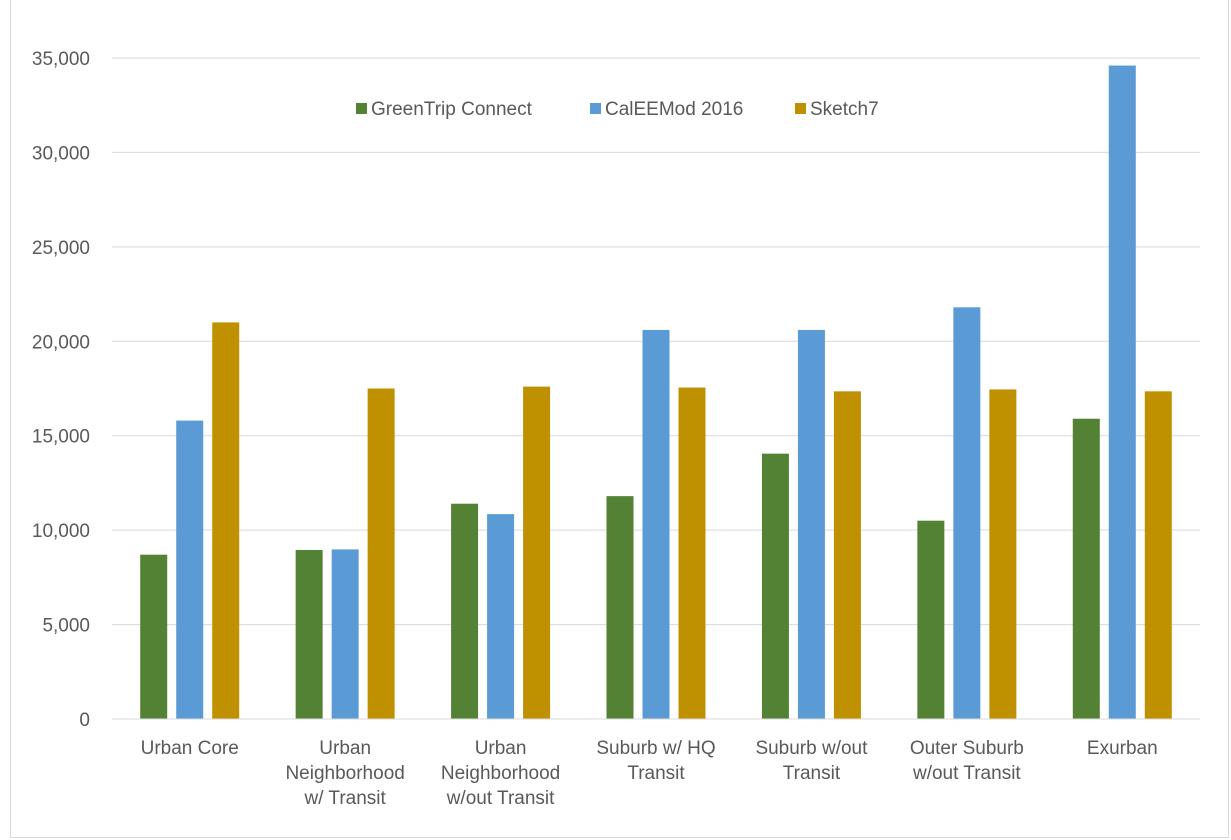  I want to click on y-tick-label: 35,000, so click(61, 59).